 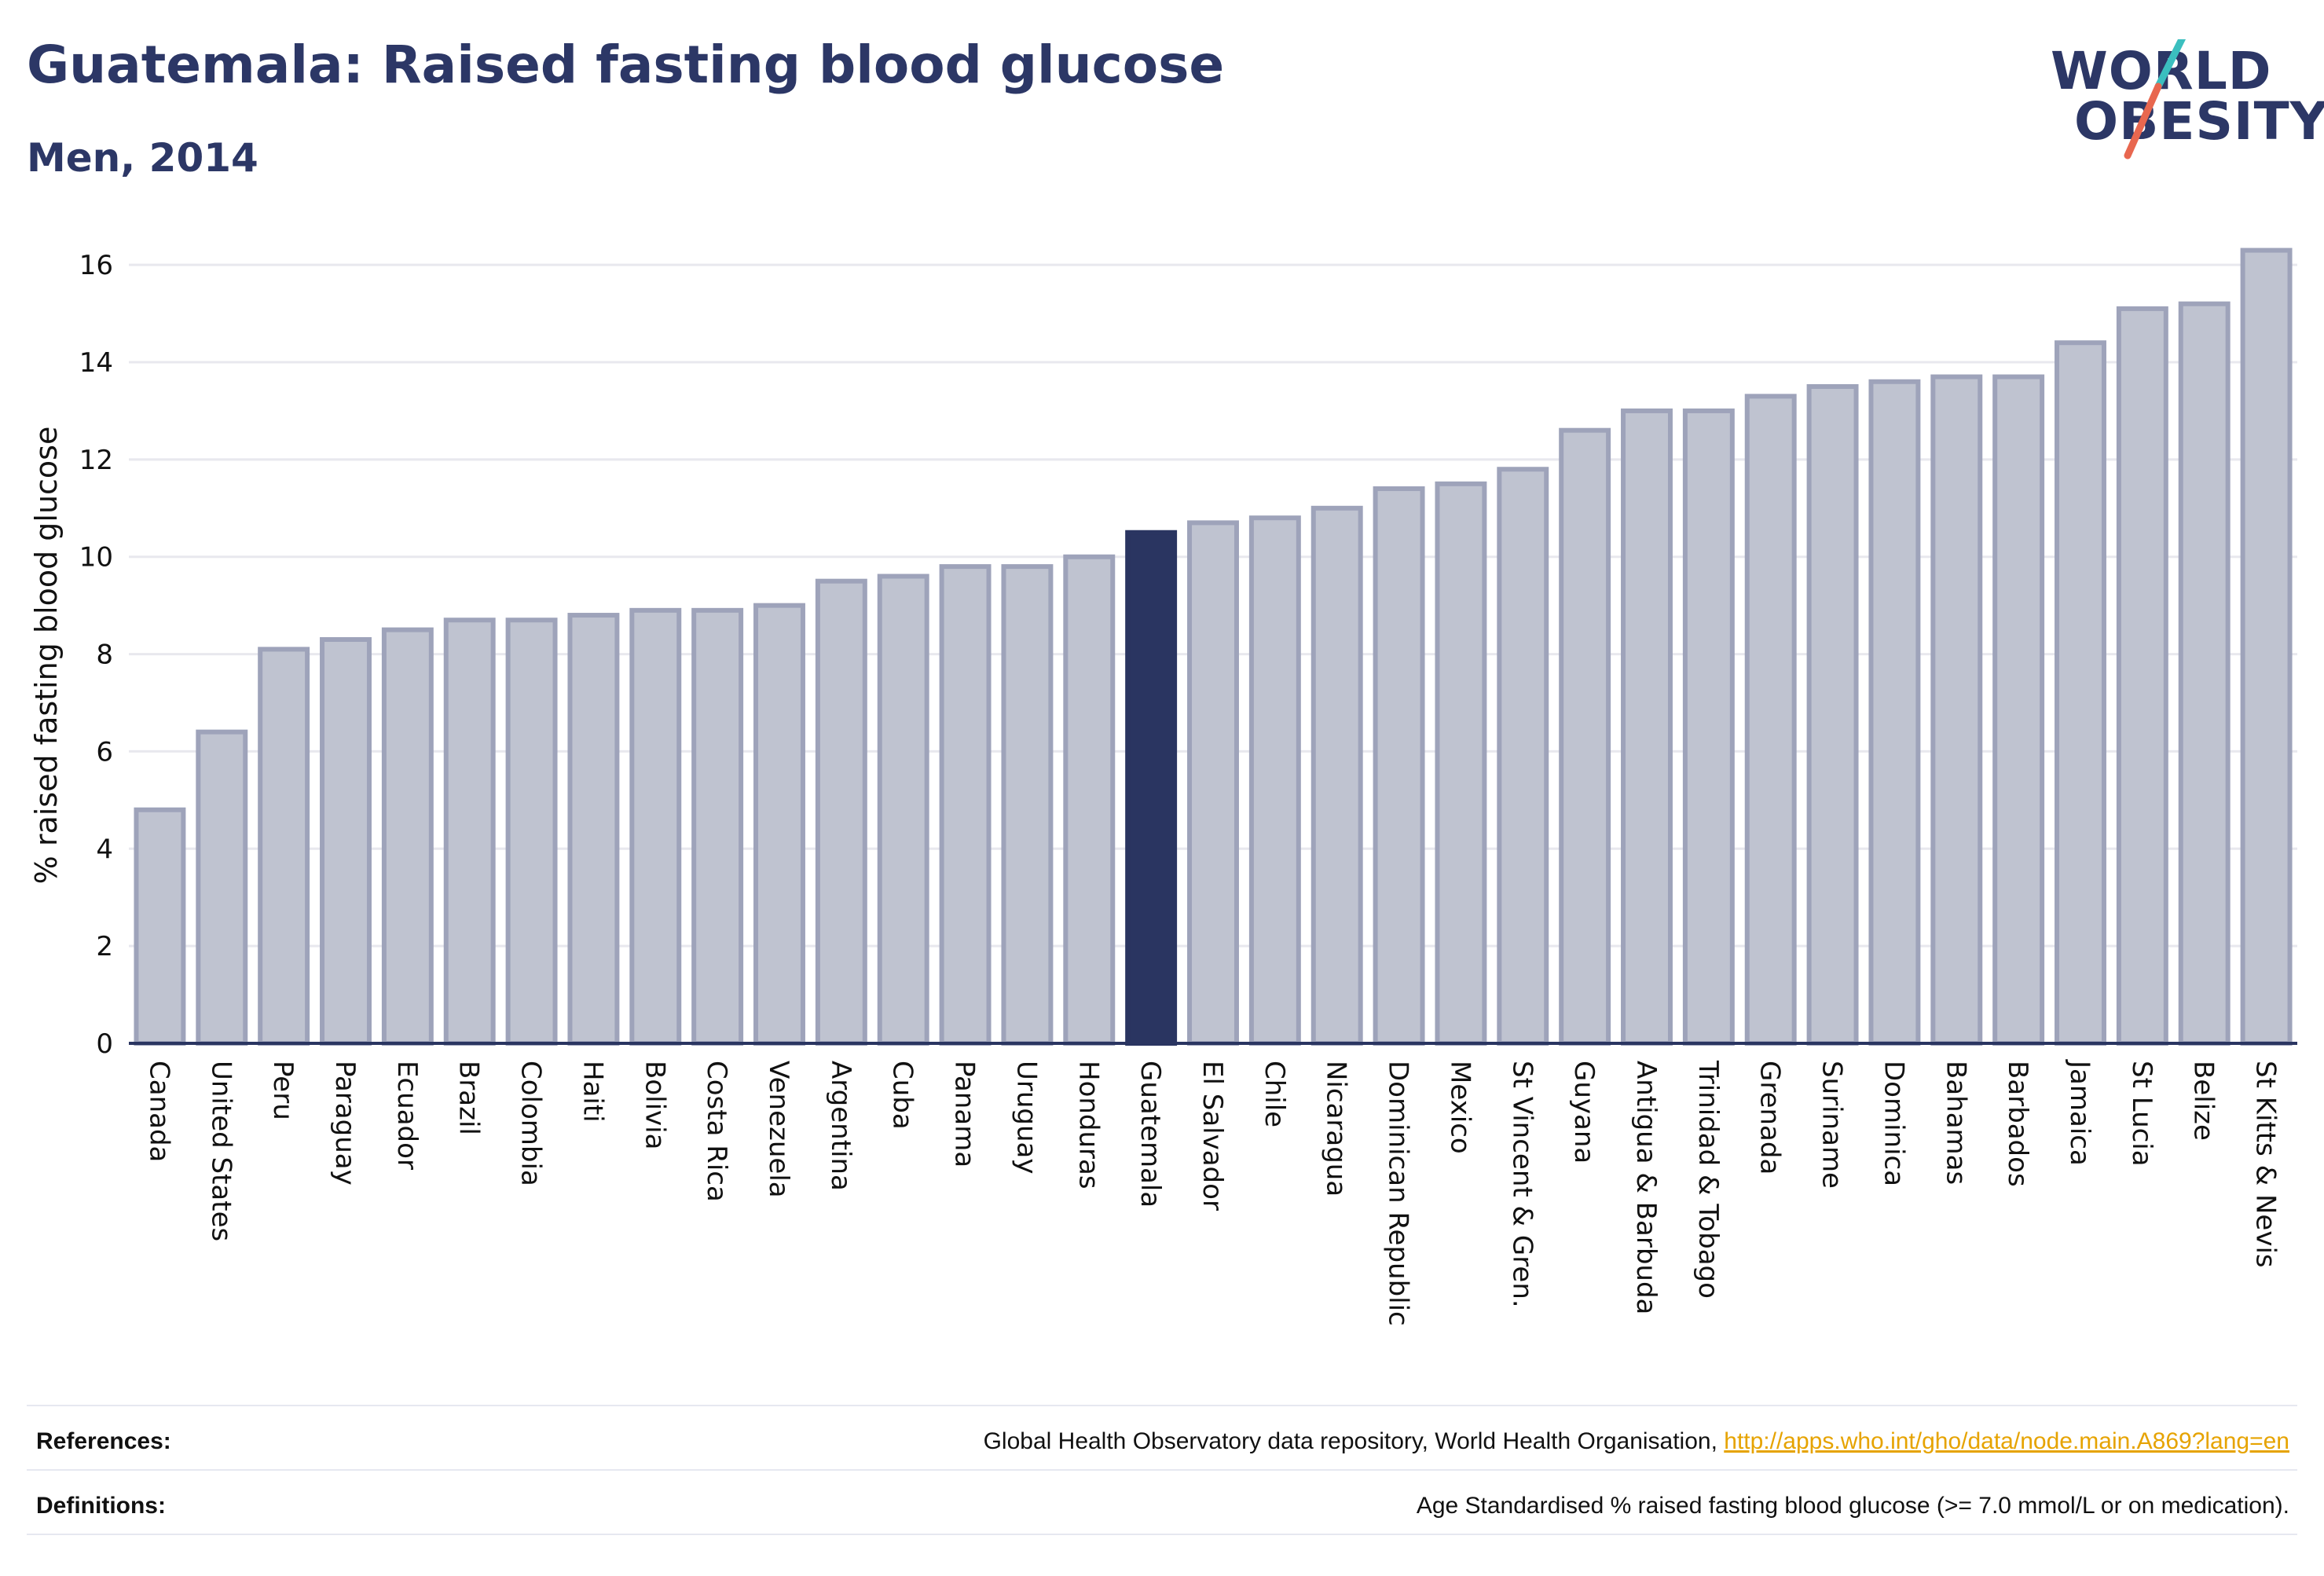 What do you see at coordinates (531, 1123) in the screenshot?
I see `x-tick-label: Colombia` at bounding box center [531, 1123].